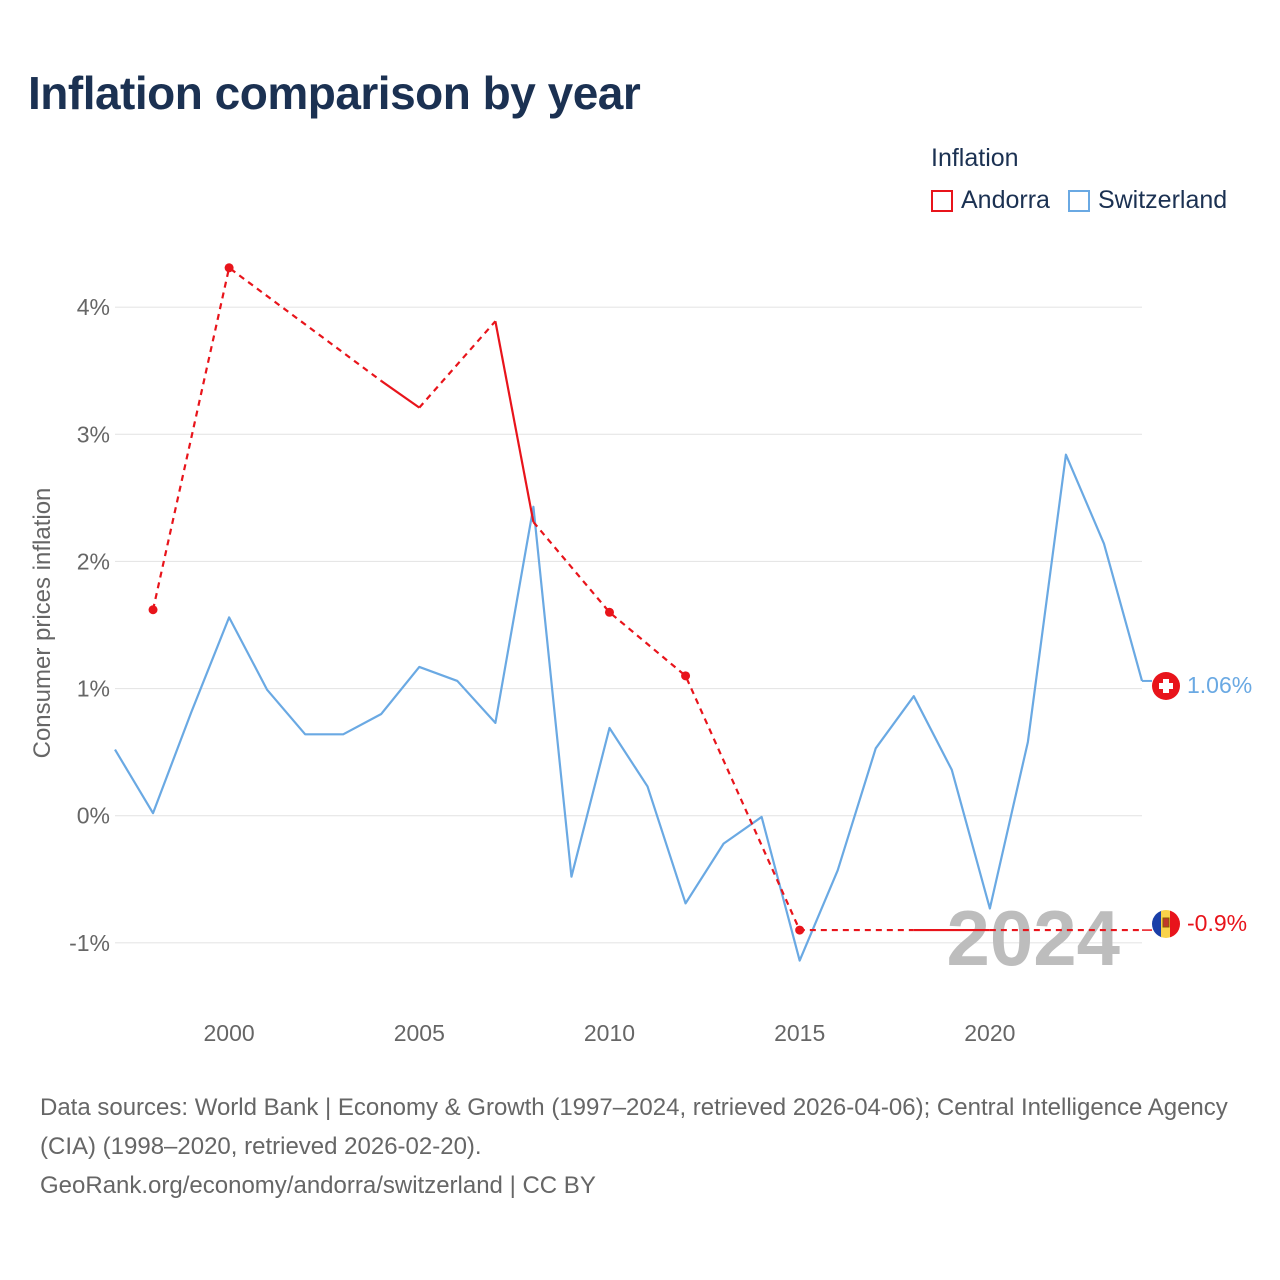  What do you see at coordinates (1162, 200) in the screenshot?
I see `legend-label-switzerland: Switzerland` at bounding box center [1162, 200].